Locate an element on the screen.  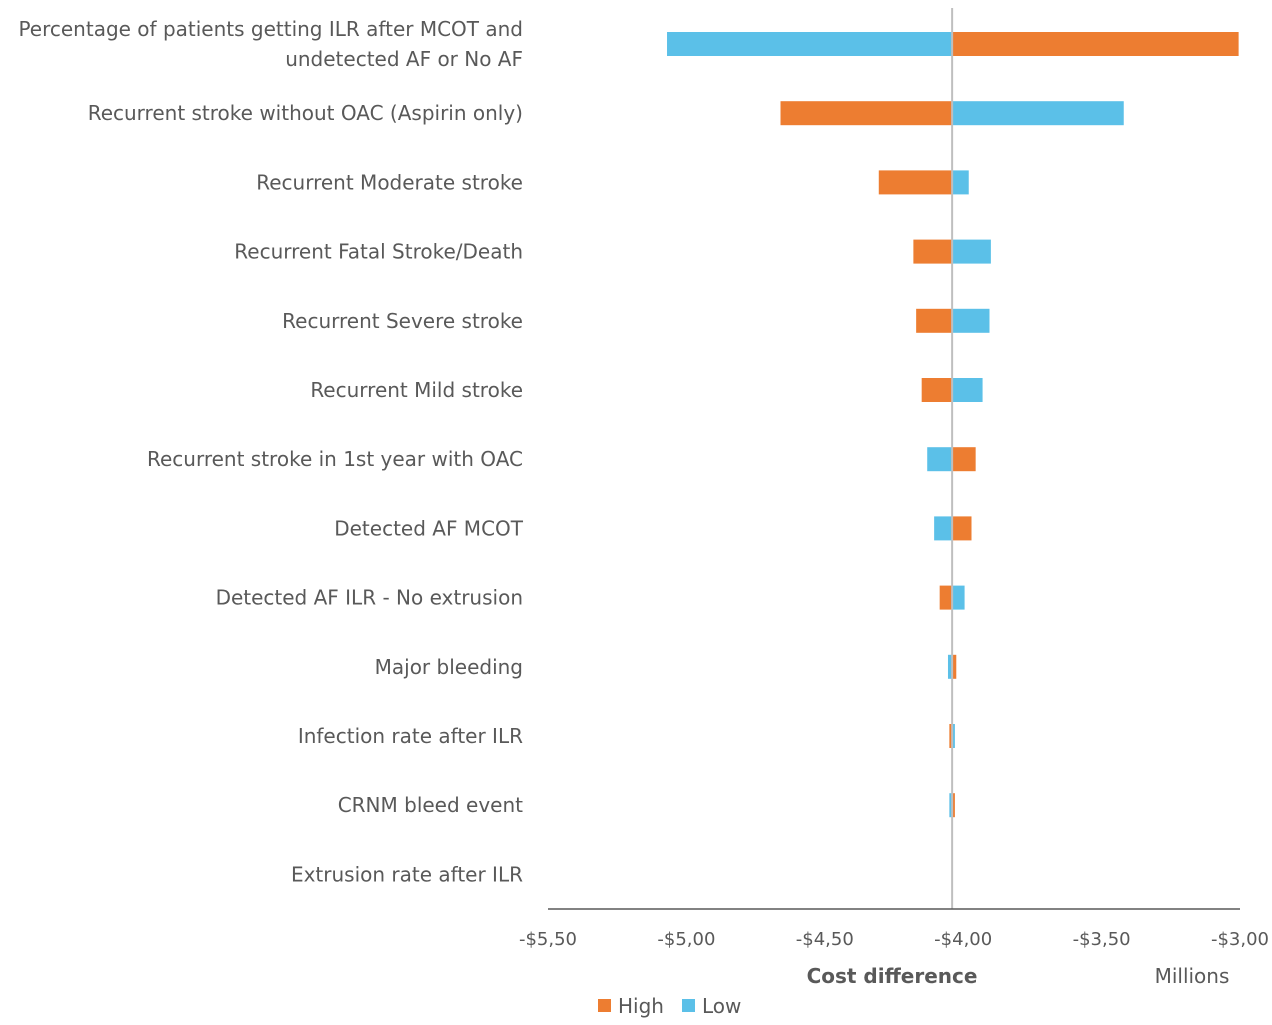
category-label: Recurrent Fatal Stroke/Death is located at coordinates (378, 252).